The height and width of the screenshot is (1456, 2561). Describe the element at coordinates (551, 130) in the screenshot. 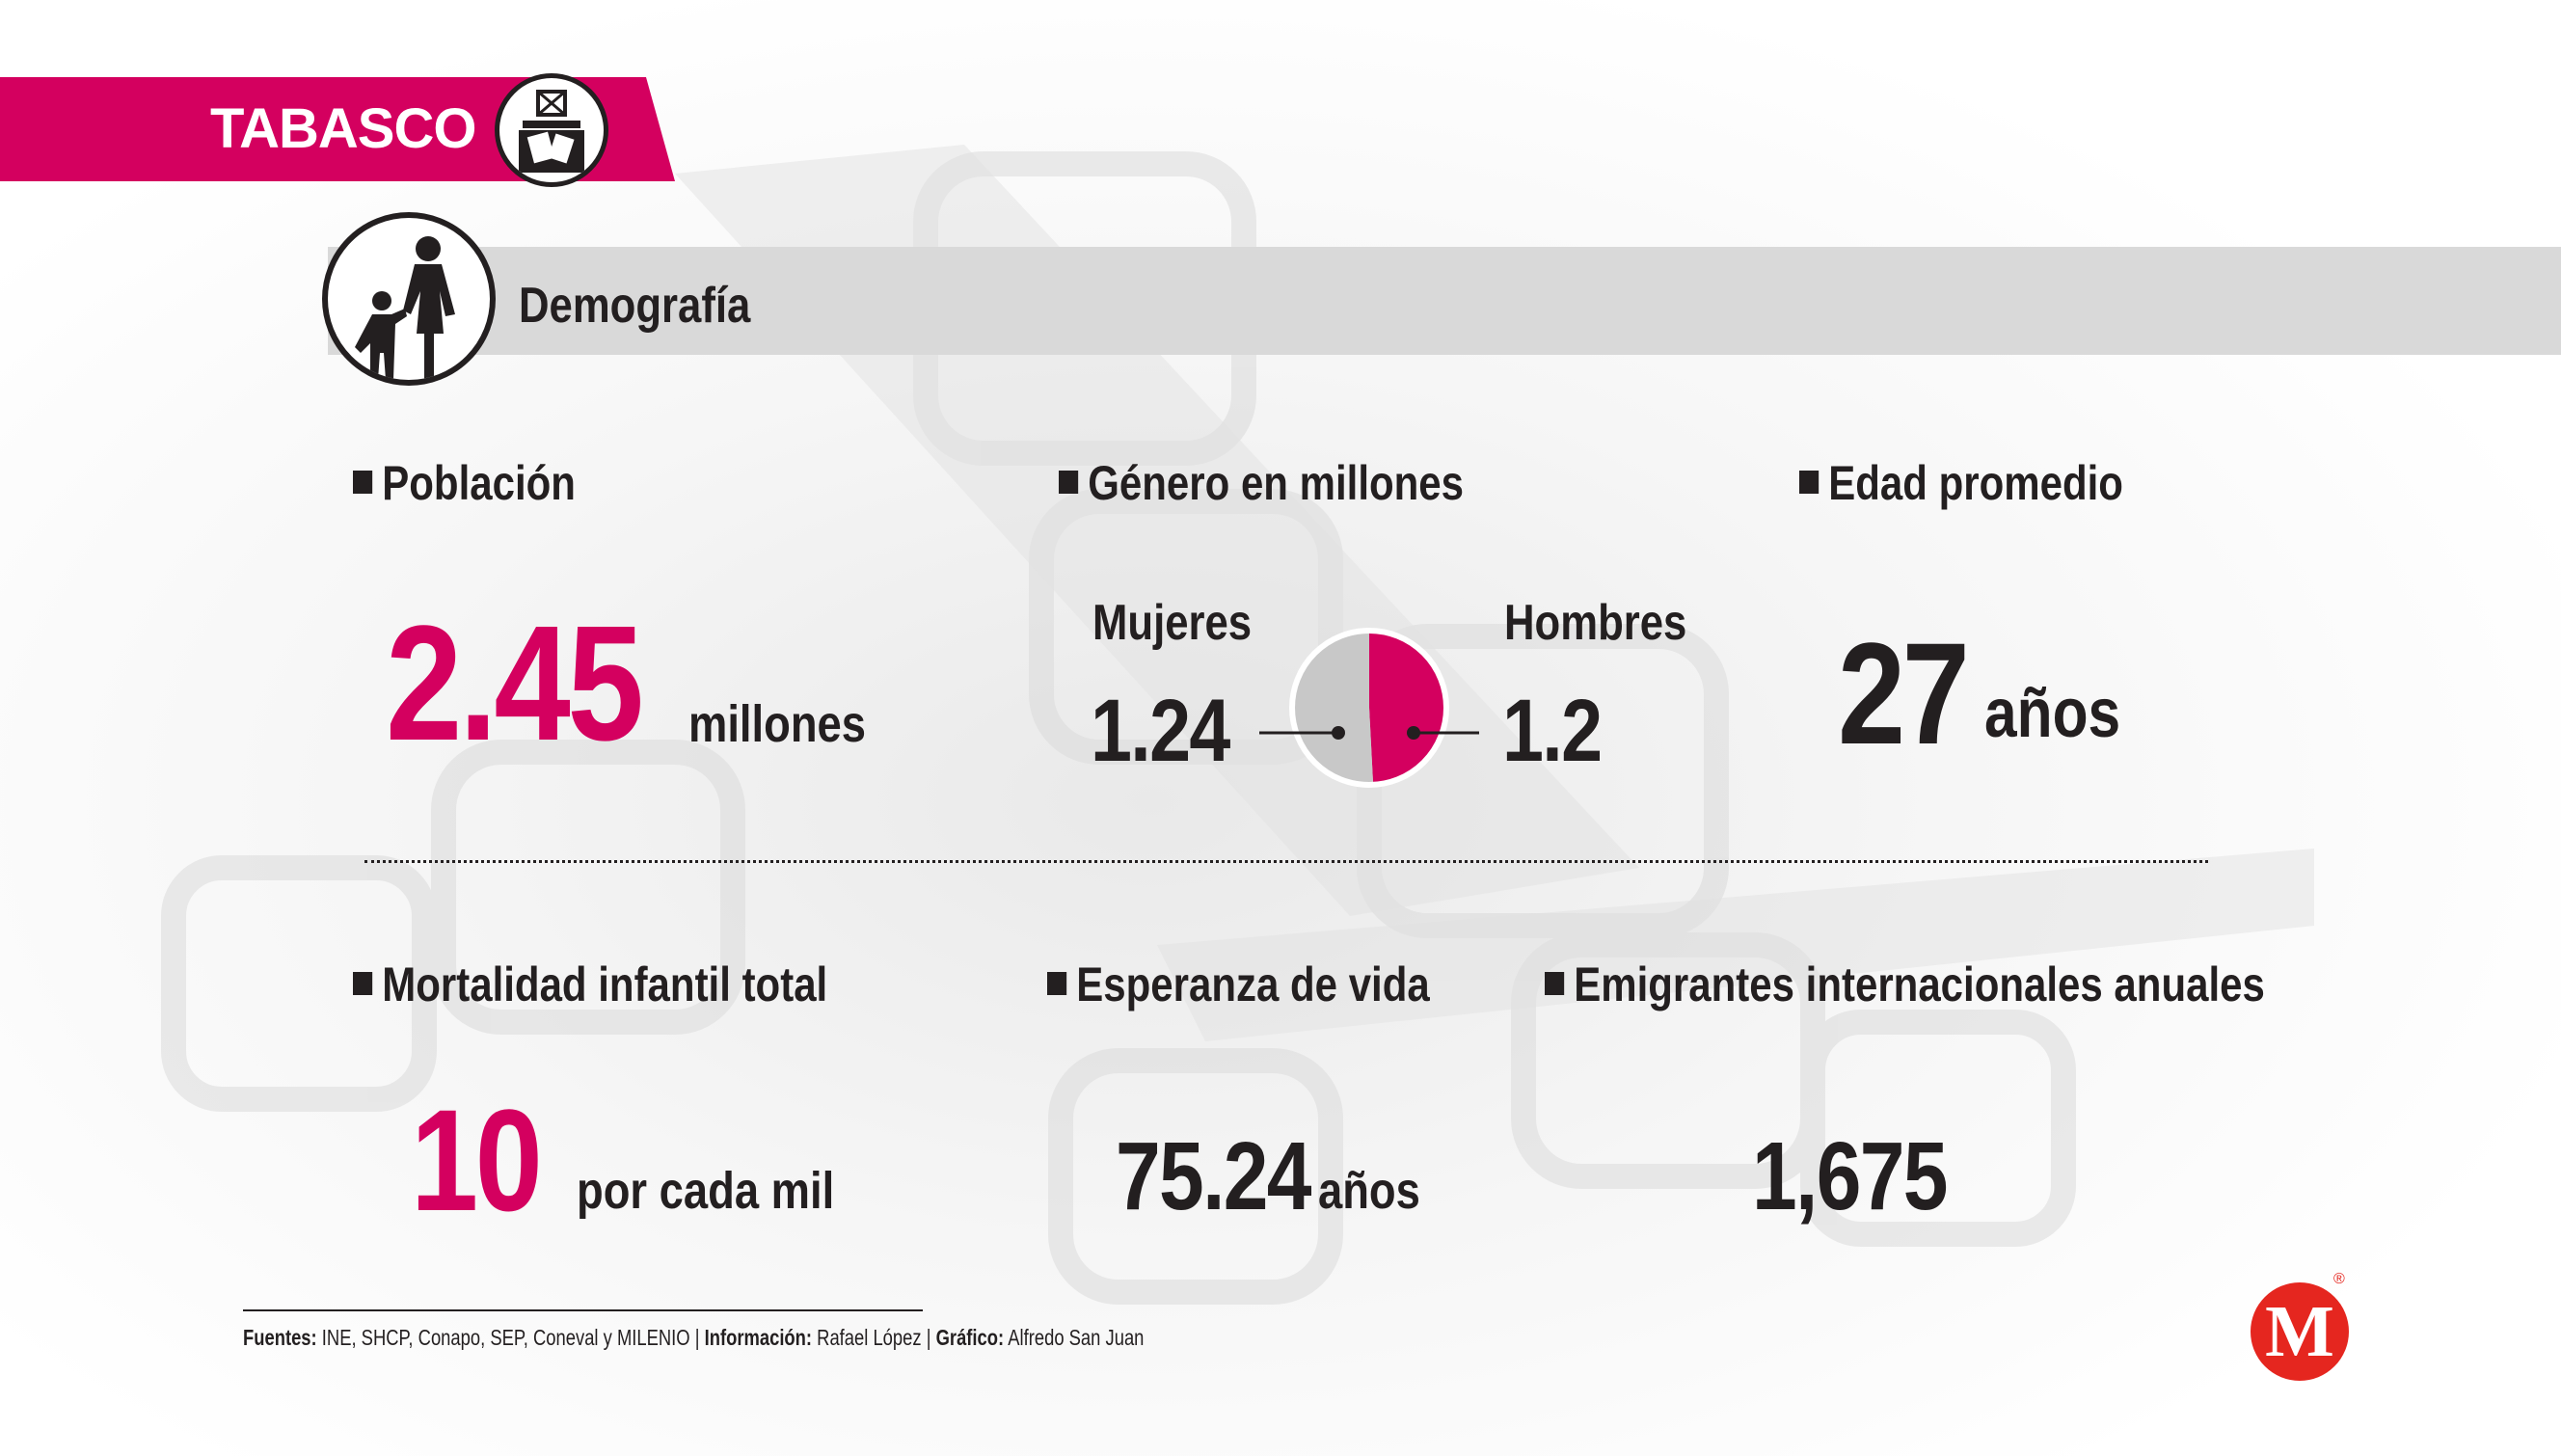

I see `ballot-box-icon` at that location.